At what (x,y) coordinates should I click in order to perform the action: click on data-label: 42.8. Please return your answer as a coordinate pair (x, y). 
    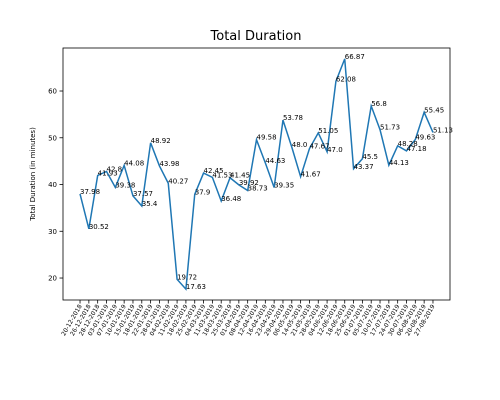
    Looking at the image, I should click on (115, 169).